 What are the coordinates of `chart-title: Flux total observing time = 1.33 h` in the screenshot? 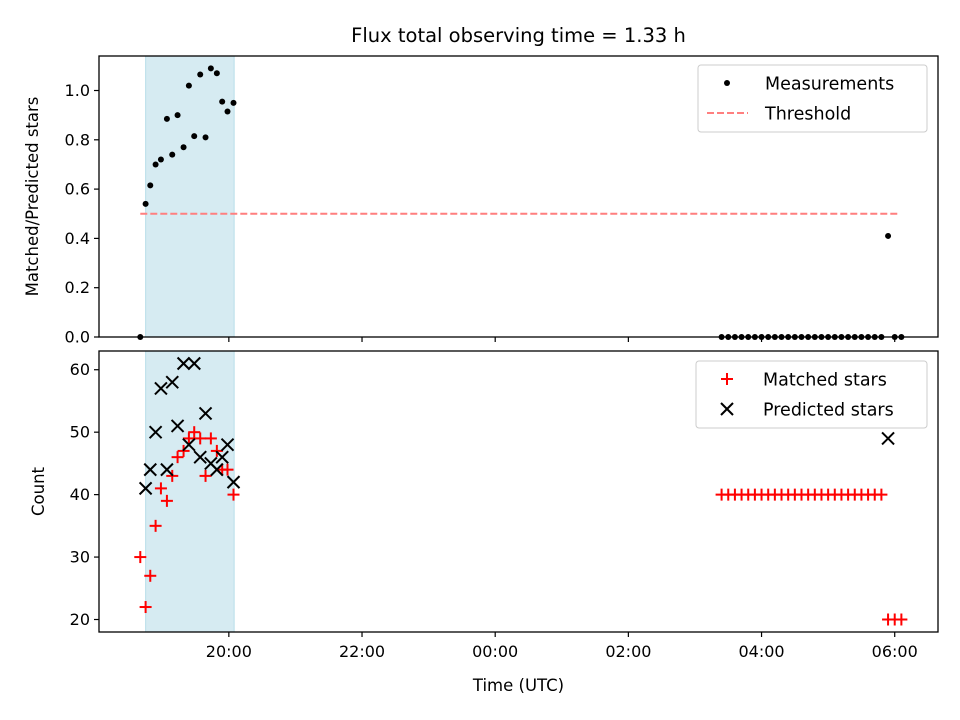 It's located at (518, 35).